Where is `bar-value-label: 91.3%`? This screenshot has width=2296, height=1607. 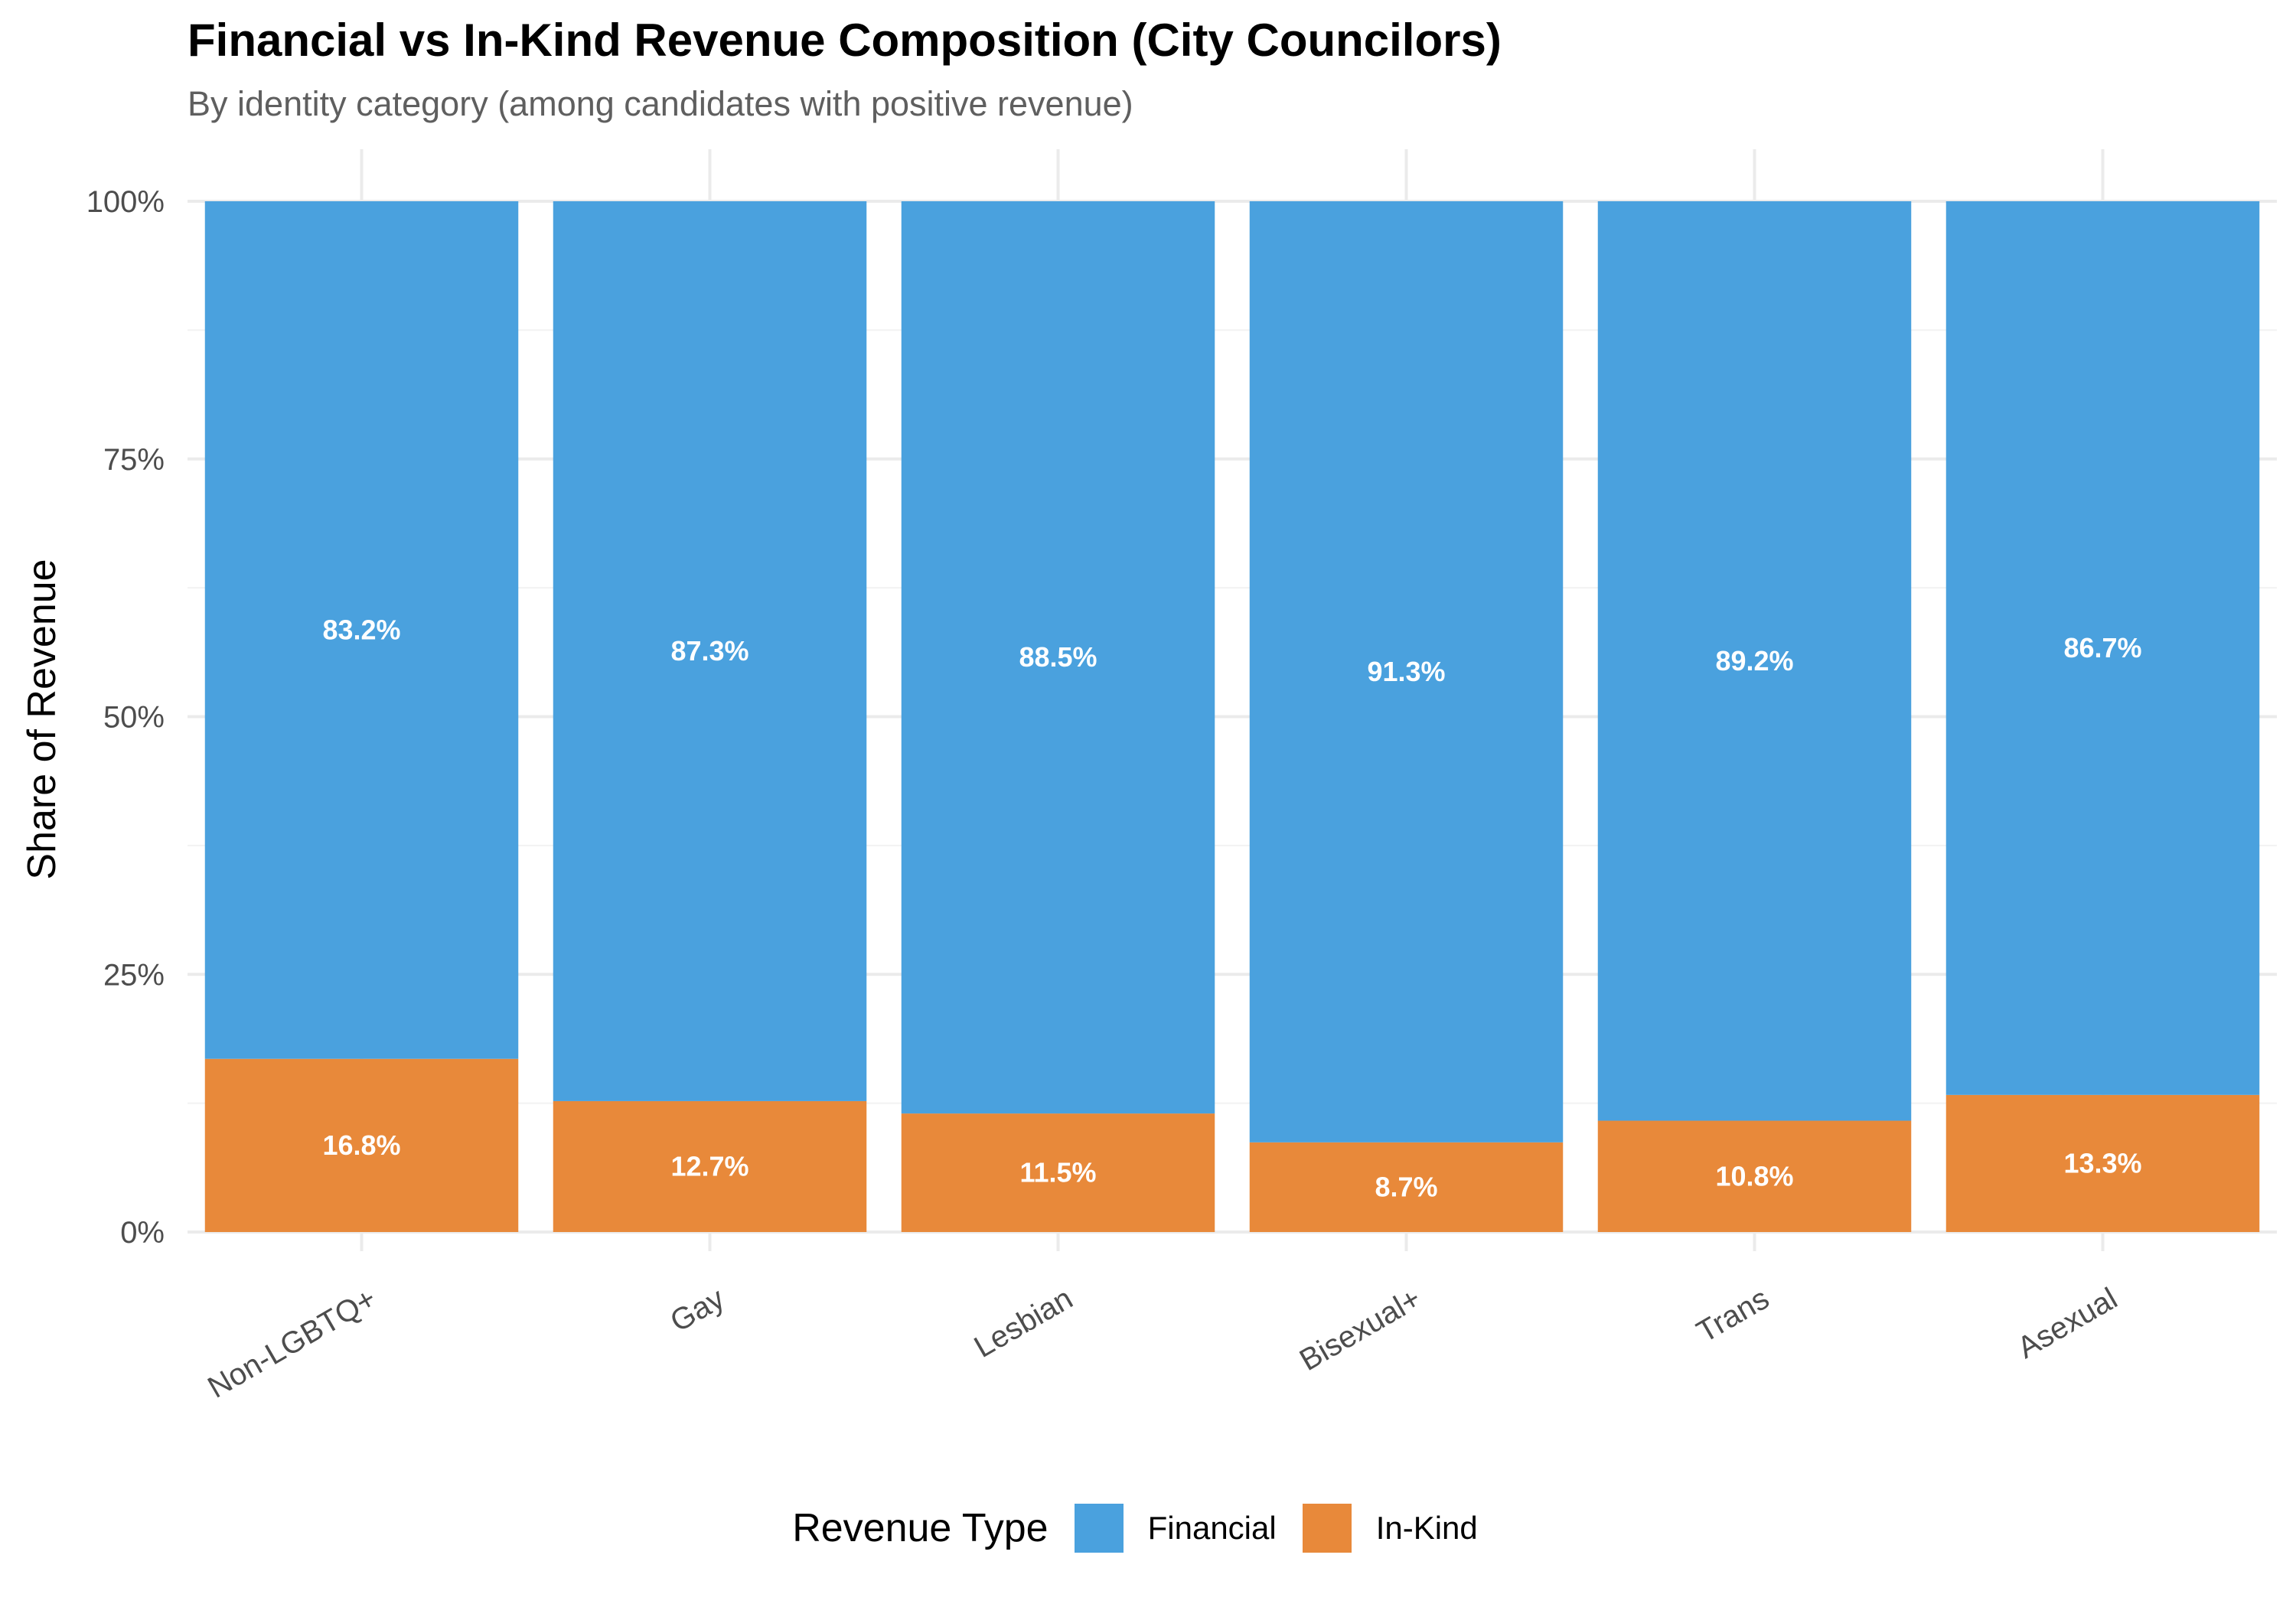 bar-value-label: 91.3% is located at coordinates (1406, 671).